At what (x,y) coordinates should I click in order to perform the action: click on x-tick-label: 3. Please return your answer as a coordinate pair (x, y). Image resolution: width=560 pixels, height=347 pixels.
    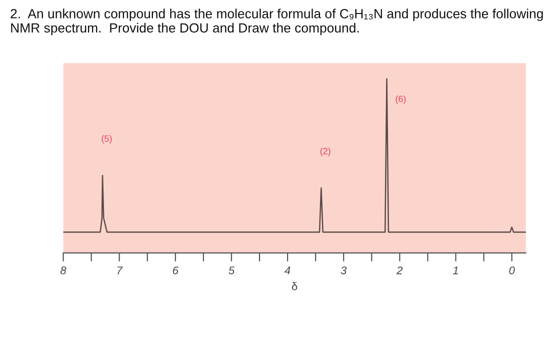
    Looking at the image, I should click on (343, 270).